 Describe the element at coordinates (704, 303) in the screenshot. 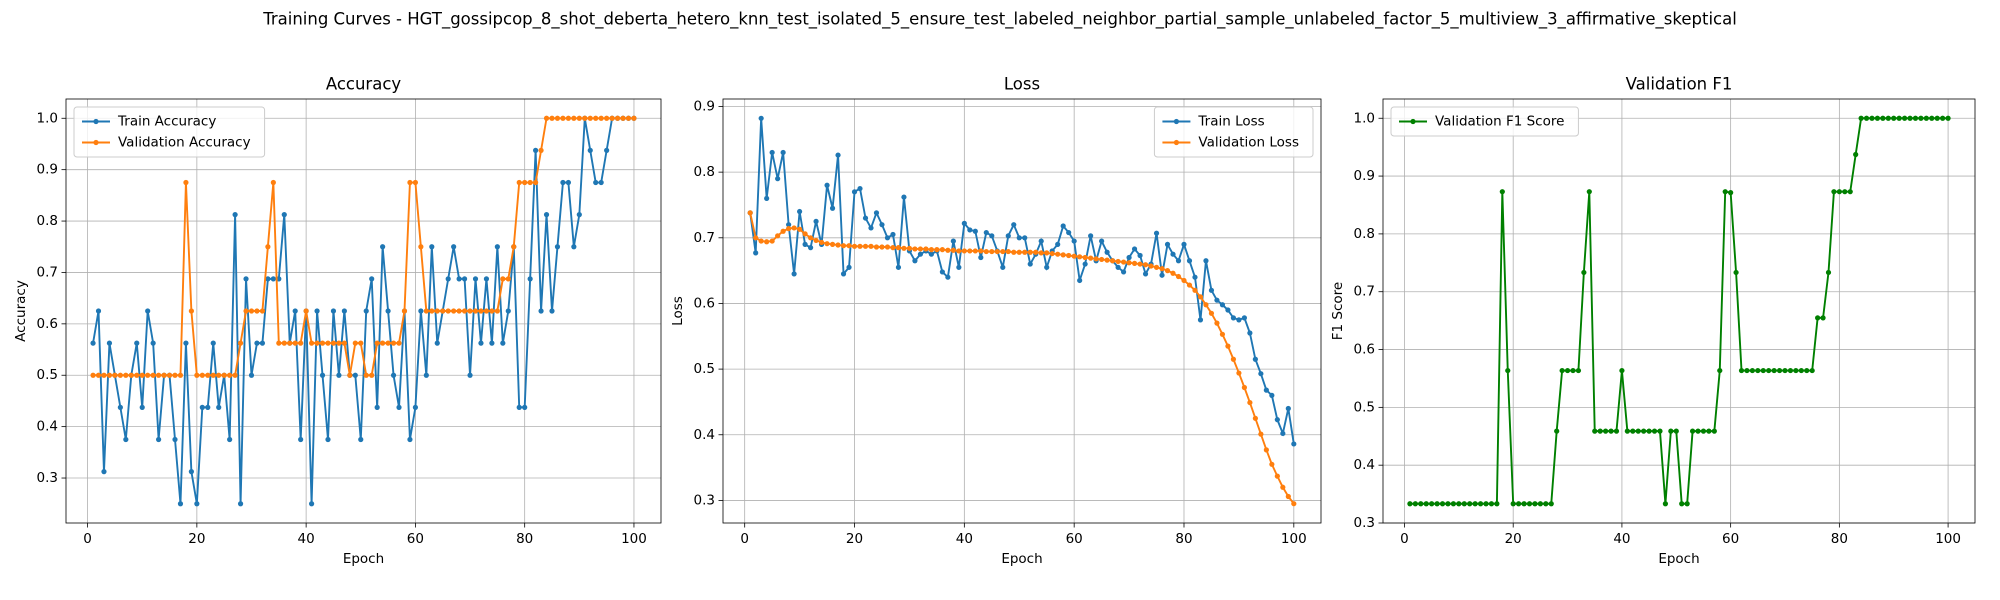

I see `y-tick-label: 0.6` at that location.